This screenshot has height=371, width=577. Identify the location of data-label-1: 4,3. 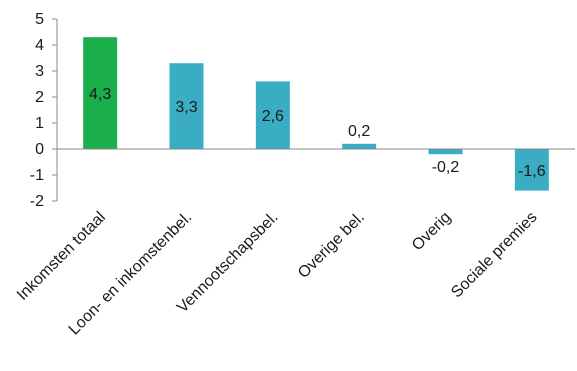
(100, 94).